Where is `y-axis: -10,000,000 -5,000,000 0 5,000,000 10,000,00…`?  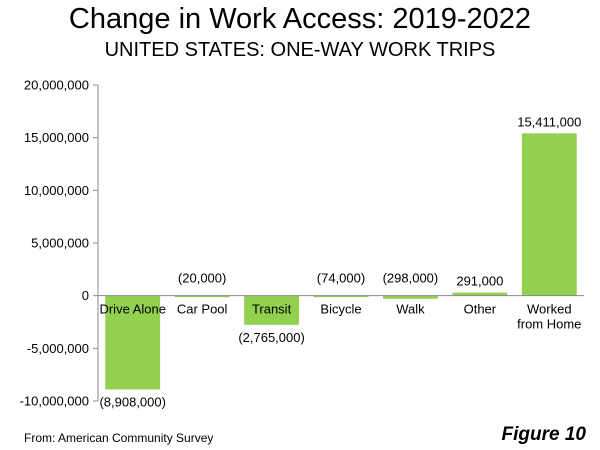 y-axis: -10,000,000 -5,000,000 0 5,000,000 10,000,00… is located at coordinates (59, 243).